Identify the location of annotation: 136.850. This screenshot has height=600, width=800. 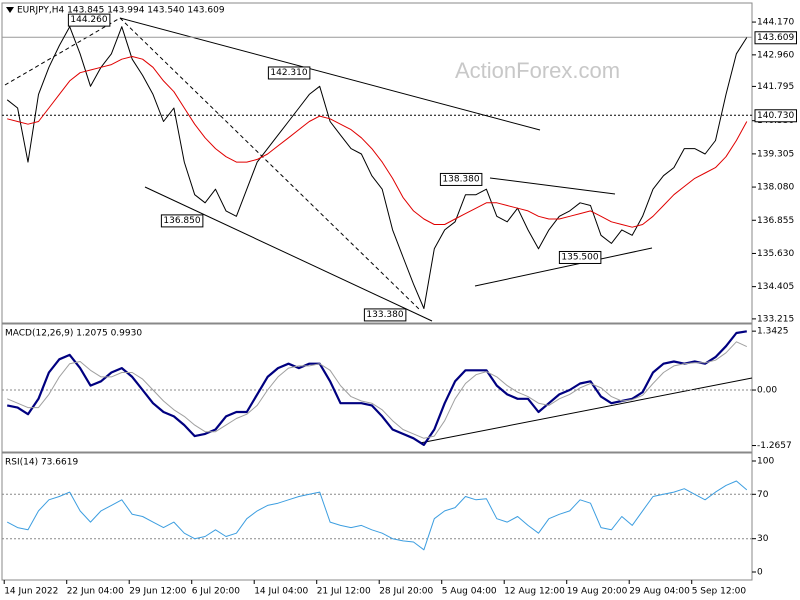
(182, 221).